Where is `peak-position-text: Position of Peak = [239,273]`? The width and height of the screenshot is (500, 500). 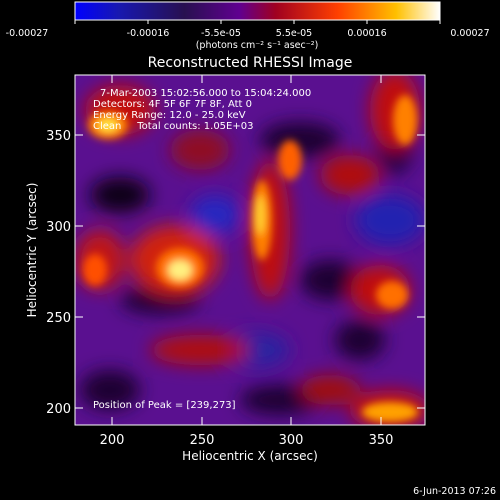 peak-position-text: Position of Peak = [239,273] is located at coordinates (164, 405).